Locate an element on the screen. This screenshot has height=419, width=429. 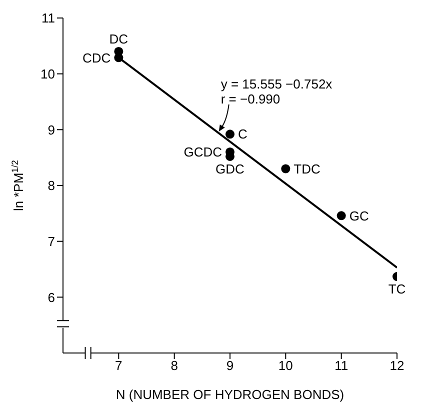
x-axis-title: N (NUMBER OF HYDROGEN BONDS) is located at coordinates (230, 394).